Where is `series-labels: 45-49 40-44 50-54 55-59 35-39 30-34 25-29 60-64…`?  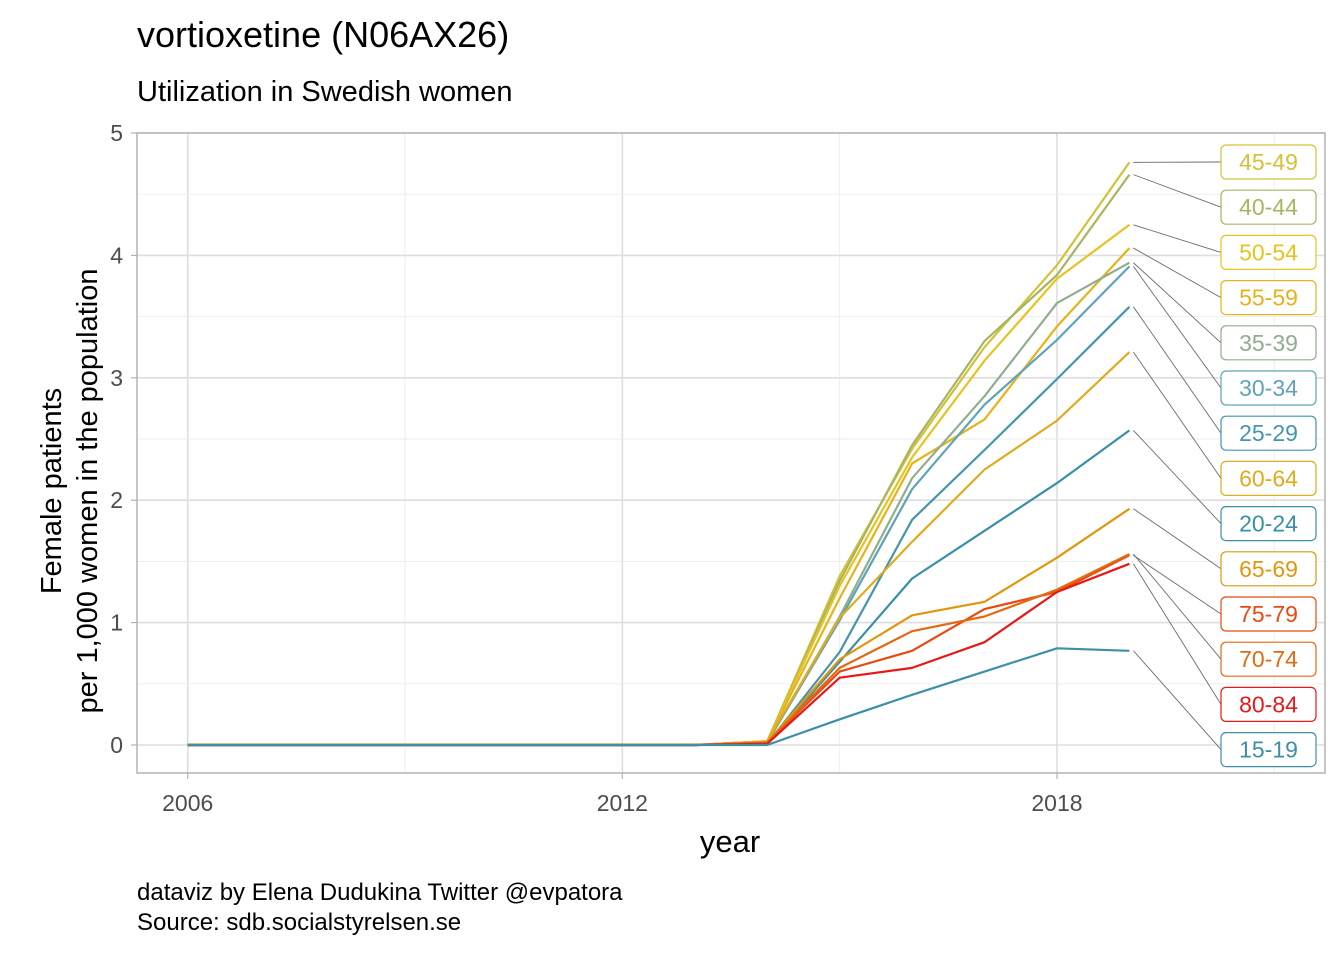 series-labels: 45-49 40-44 50-54 55-59 35-39 30-34 25-29 60-64… is located at coordinates (1268, 456).